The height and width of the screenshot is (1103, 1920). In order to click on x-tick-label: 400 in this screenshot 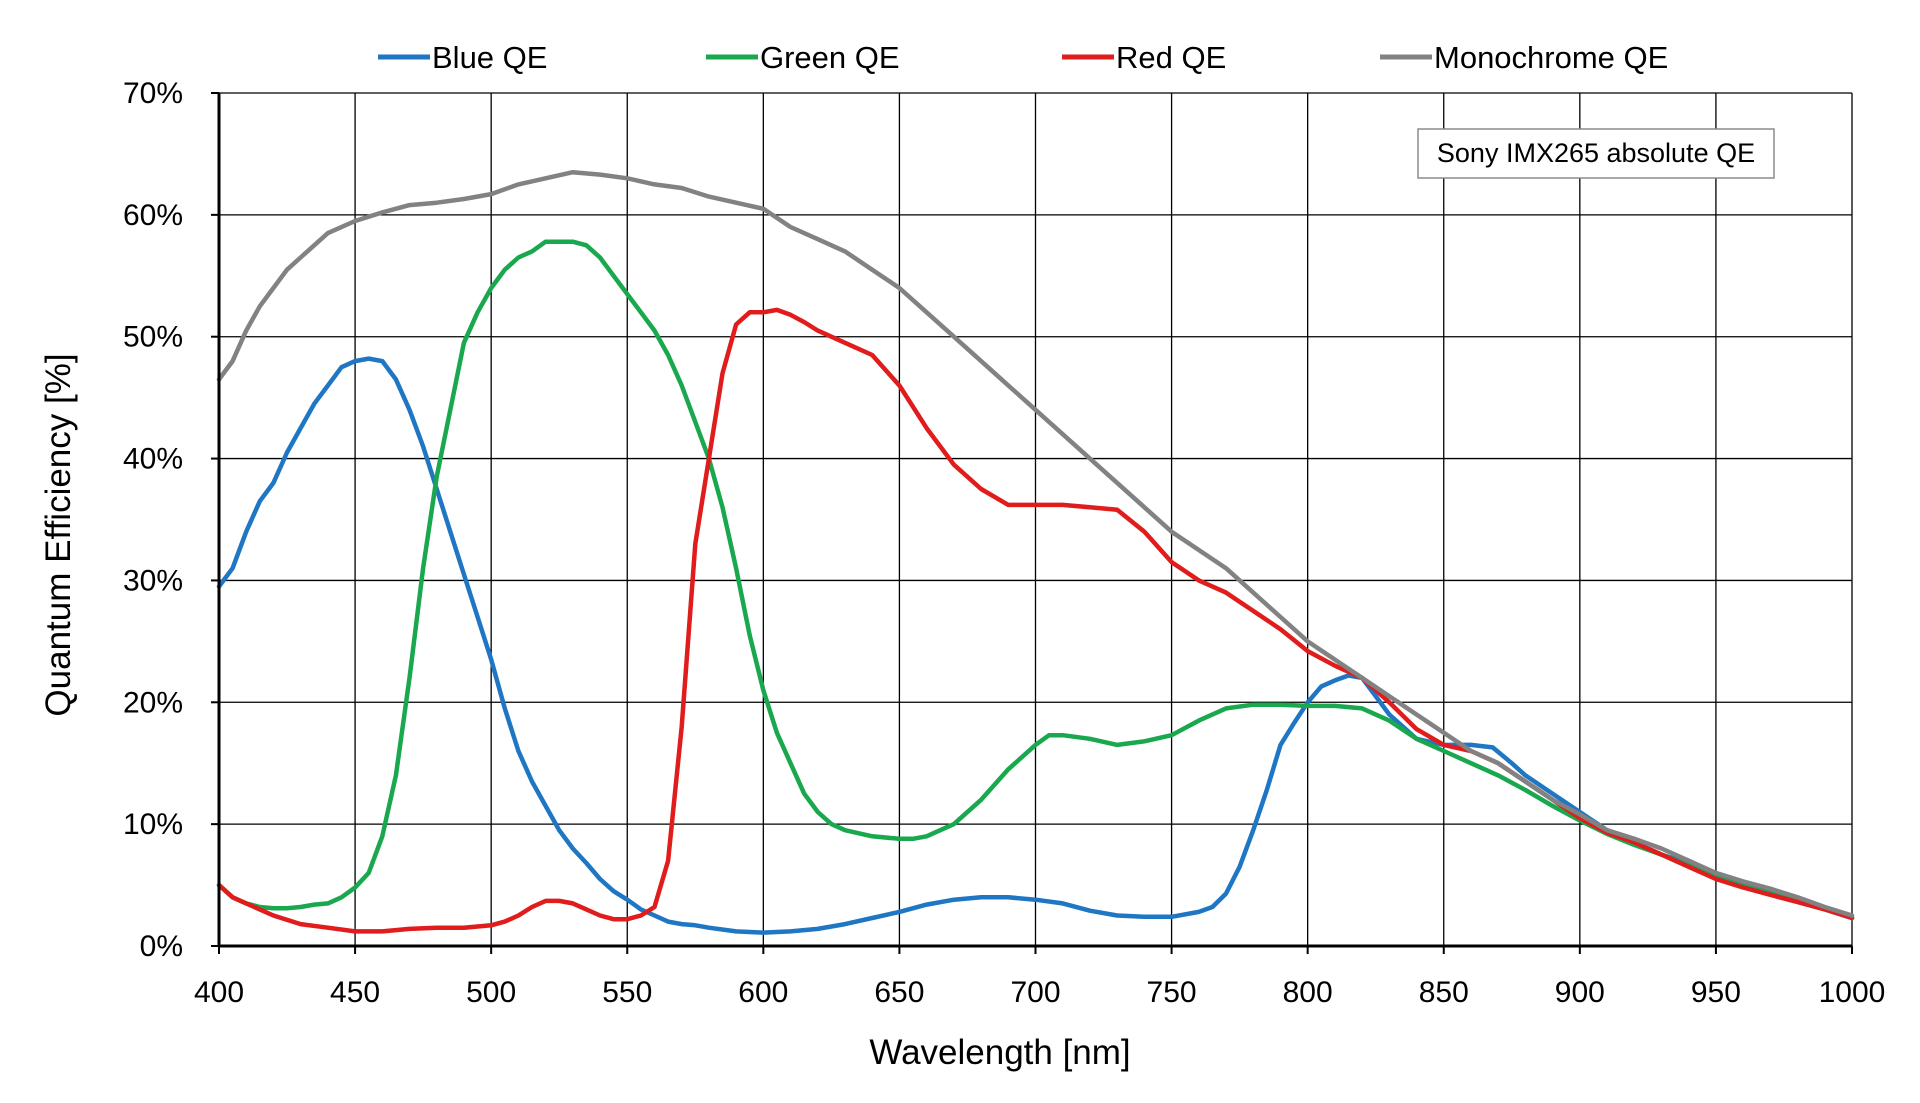, I will do `click(219, 992)`.